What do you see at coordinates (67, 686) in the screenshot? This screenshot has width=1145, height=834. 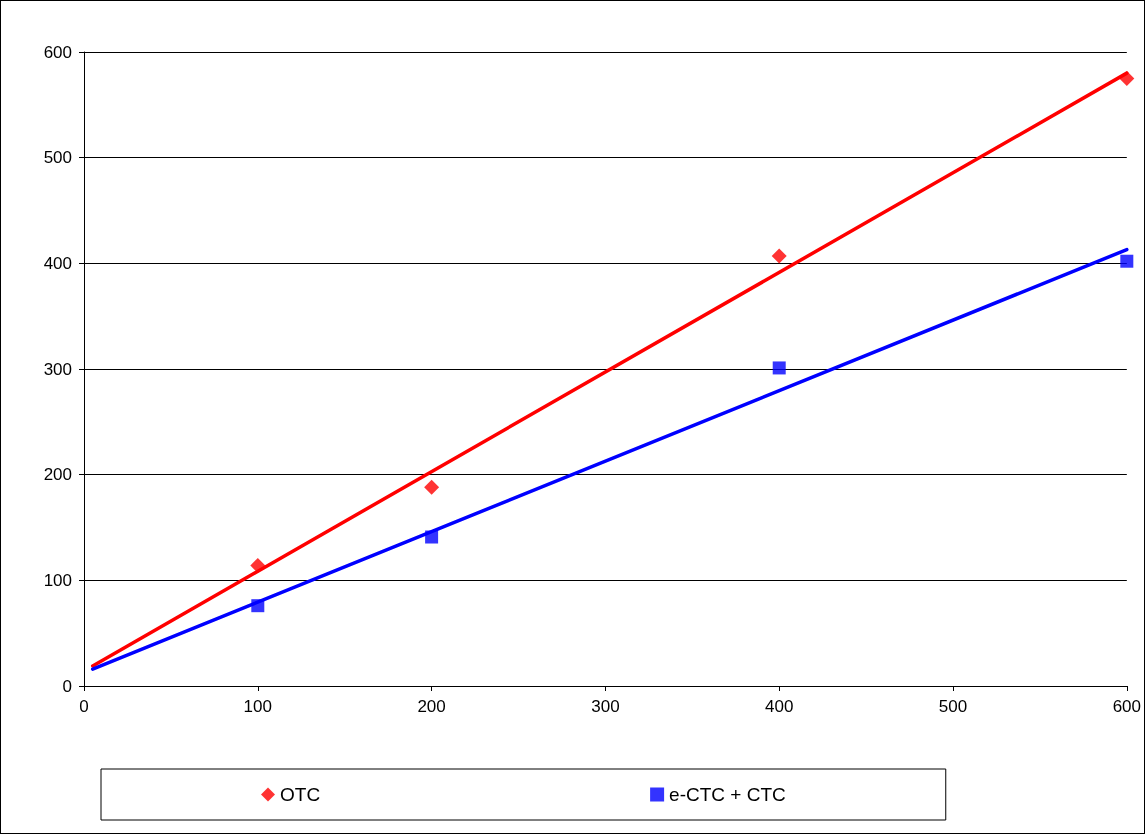 I see `y-tick-label: 0` at bounding box center [67, 686].